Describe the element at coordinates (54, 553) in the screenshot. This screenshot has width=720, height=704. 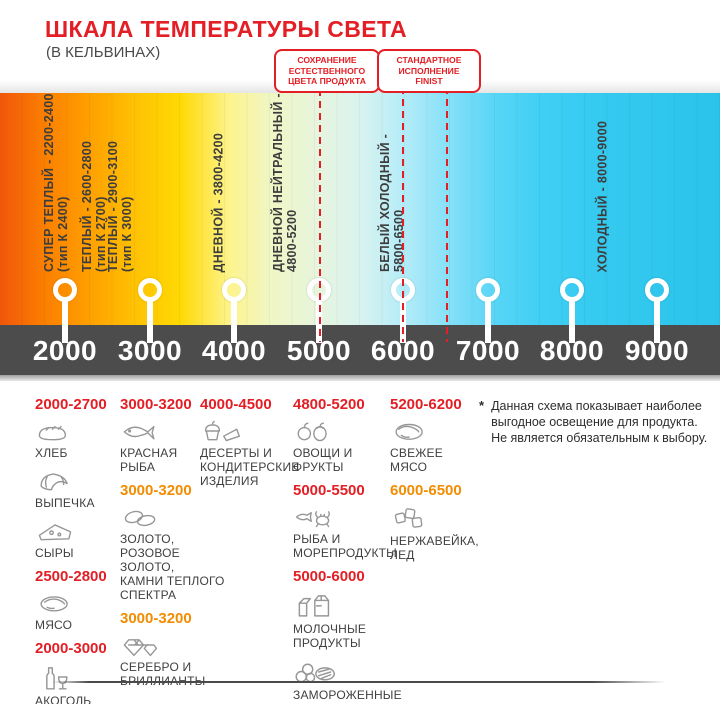
I see `item-label: СЫРЫ` at that location.